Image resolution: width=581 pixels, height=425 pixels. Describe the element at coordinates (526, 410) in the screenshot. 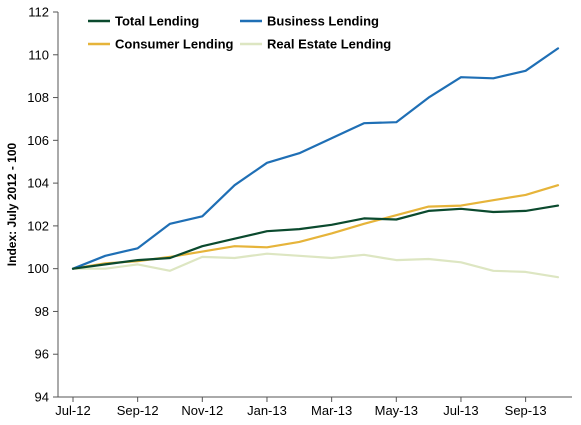

I see `x-tick-label: Sep-13` at that location.